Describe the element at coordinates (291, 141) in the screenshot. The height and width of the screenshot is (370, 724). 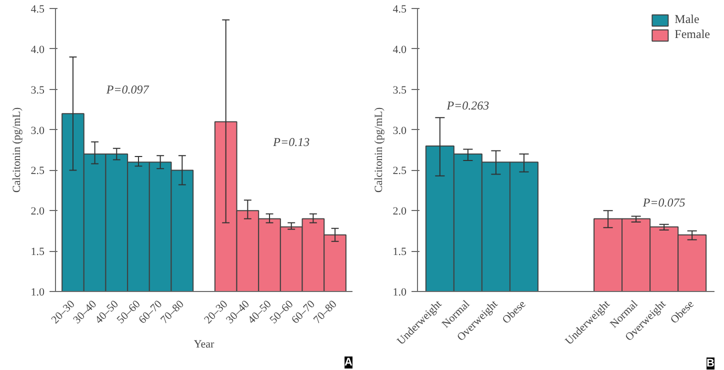
I see `annotation: P=0.13` at that location.